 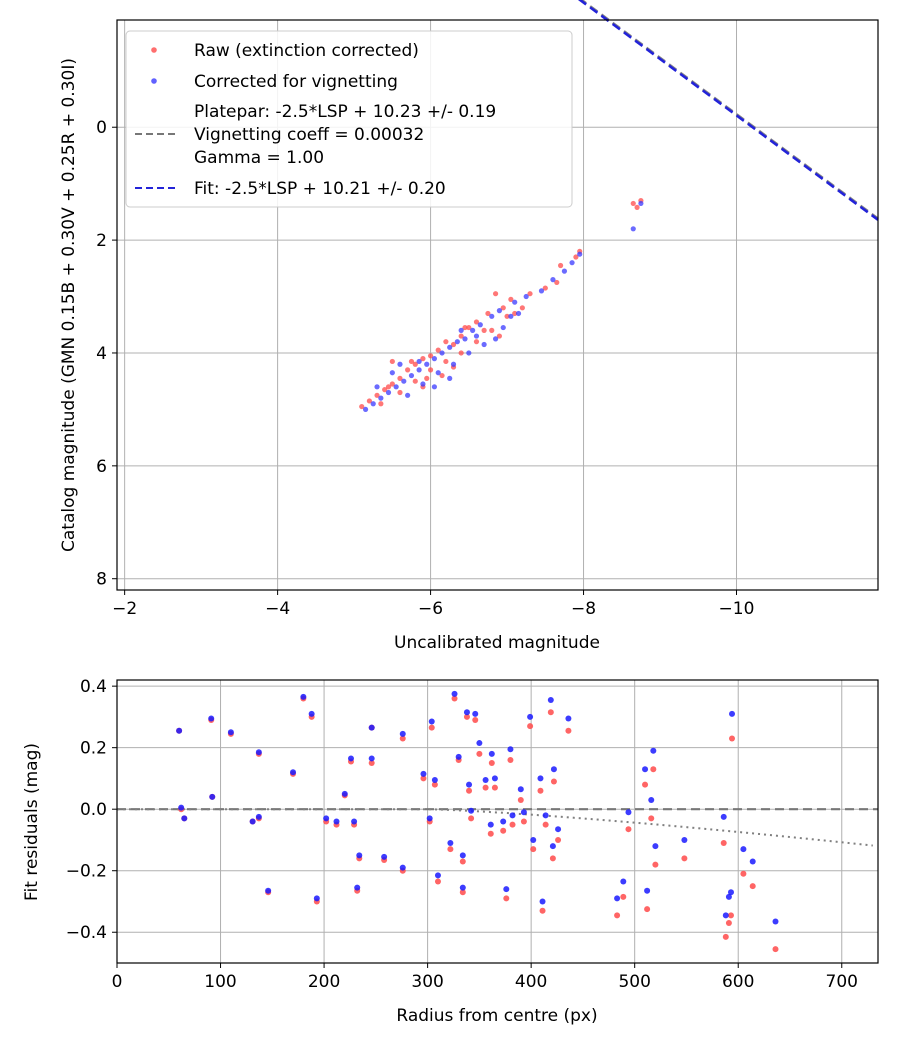 I want to click on residuals-y-tick-label: 0.0, so click(x=93, y=810).